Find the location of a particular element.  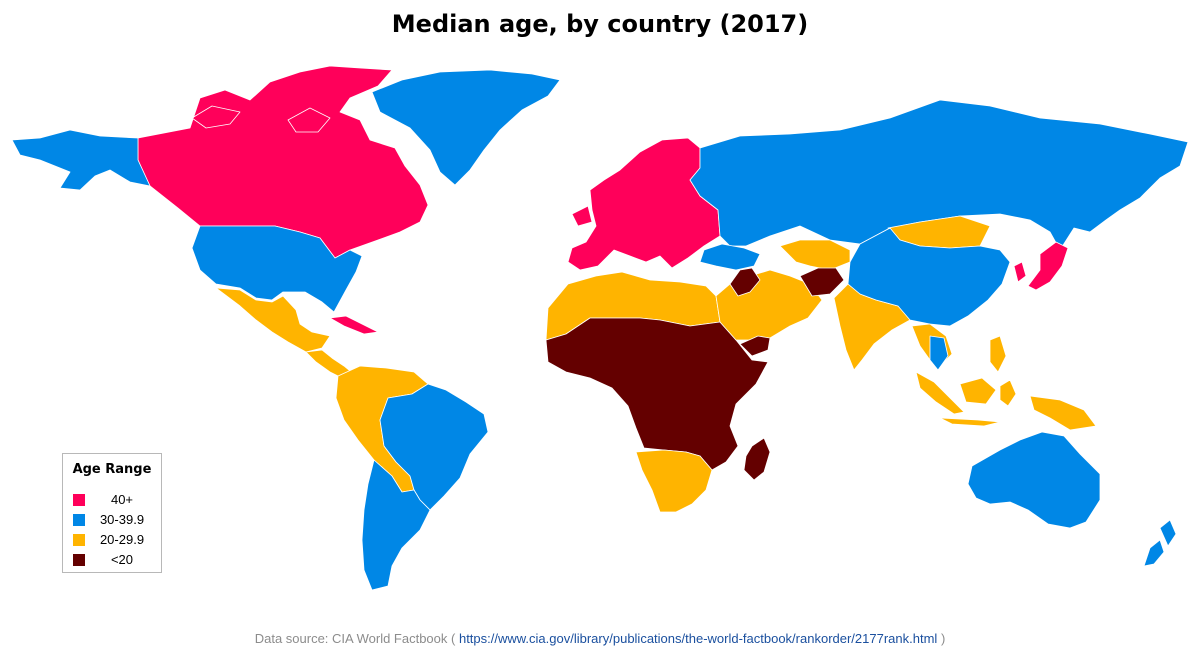

region-mexico is located at coordinates (273, 320).